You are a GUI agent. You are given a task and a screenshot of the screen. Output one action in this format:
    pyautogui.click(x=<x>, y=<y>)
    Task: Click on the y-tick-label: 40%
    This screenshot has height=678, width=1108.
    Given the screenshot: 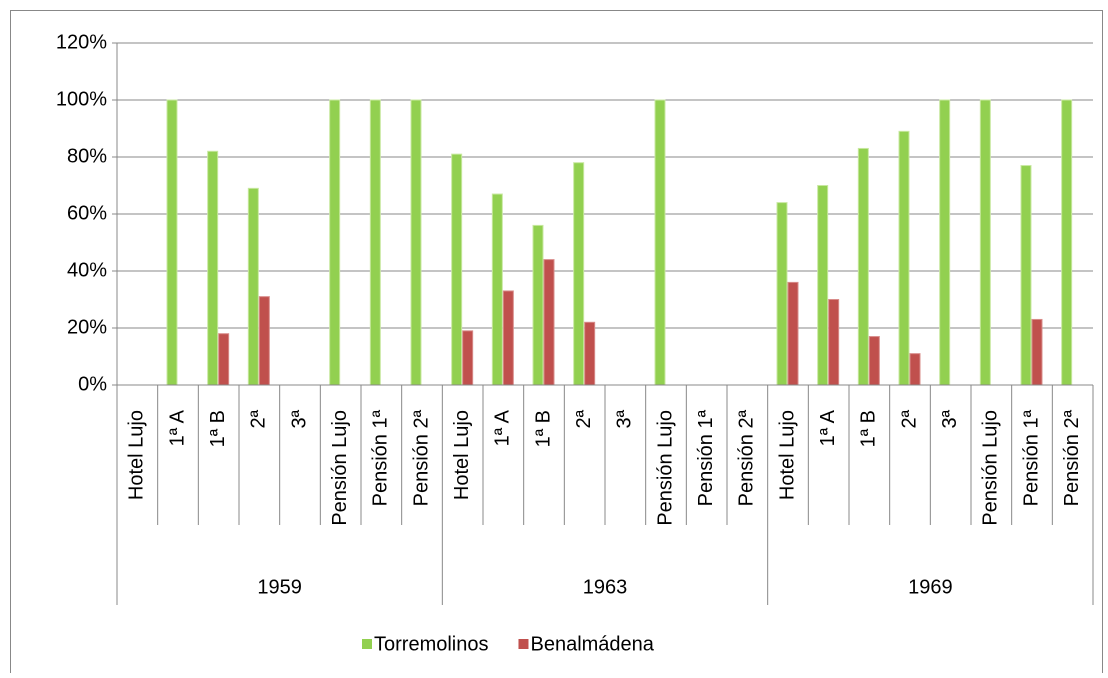 What is the action you would take?
    pyautogui.click(x=87, y=270)
    